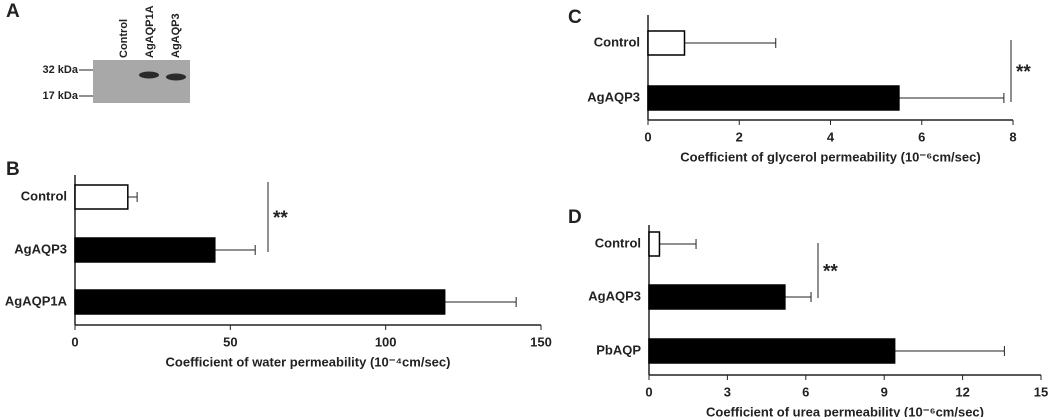 The image size is (1050, 417). What do you see at coordinates (13, 169) in the screenshot?
I see `panel-label: B` at bounding box center [13, 169].